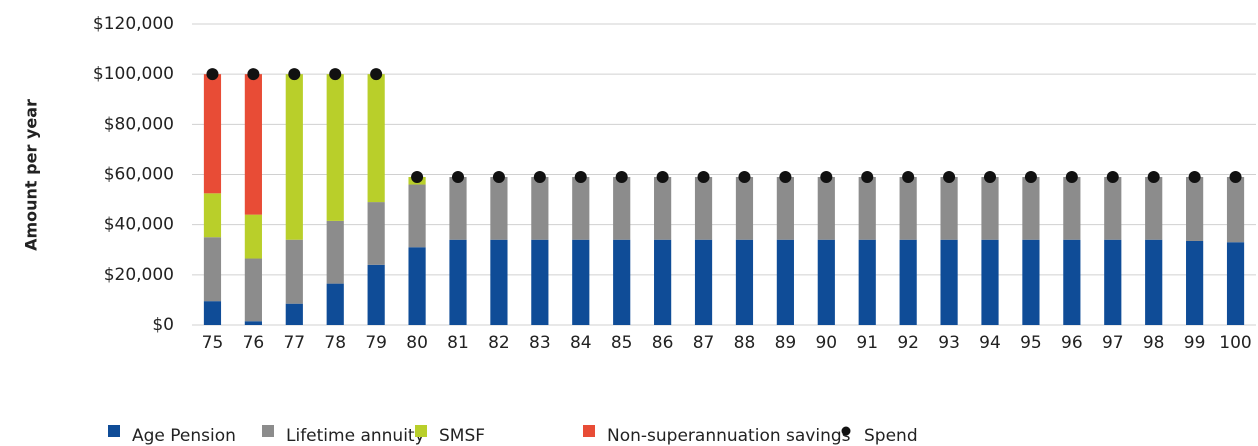 Image resolution: width=1258 pixels, height=446 pixels. I want to click on x-tick-label: 92, so click(908, 343).